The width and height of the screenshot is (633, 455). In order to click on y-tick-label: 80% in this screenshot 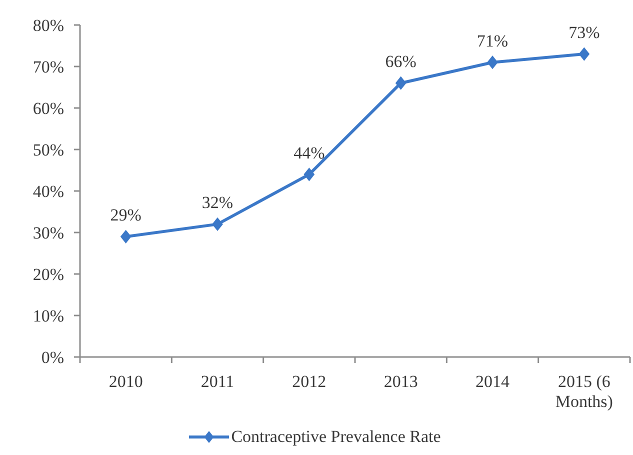, I will do `click(48, 26)`.